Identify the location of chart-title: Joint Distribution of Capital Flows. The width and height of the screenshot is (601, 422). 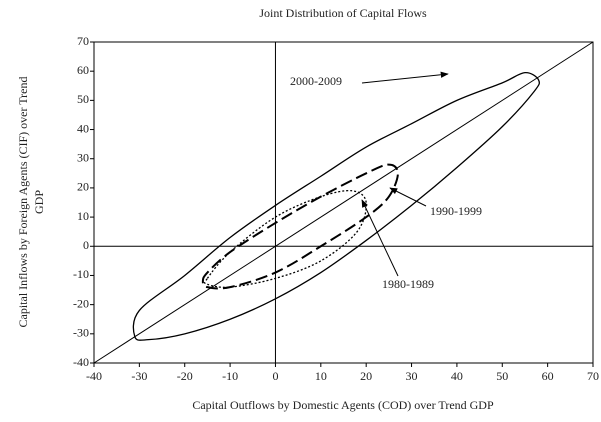
(343, 13).